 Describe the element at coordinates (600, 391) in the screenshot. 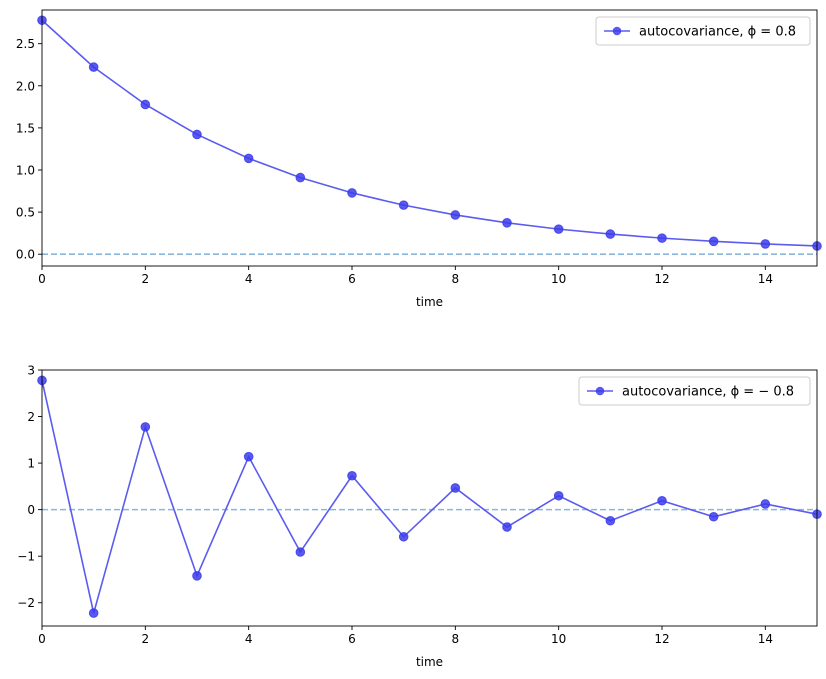

I see `bottom-legend-marker-swatch` at that location.